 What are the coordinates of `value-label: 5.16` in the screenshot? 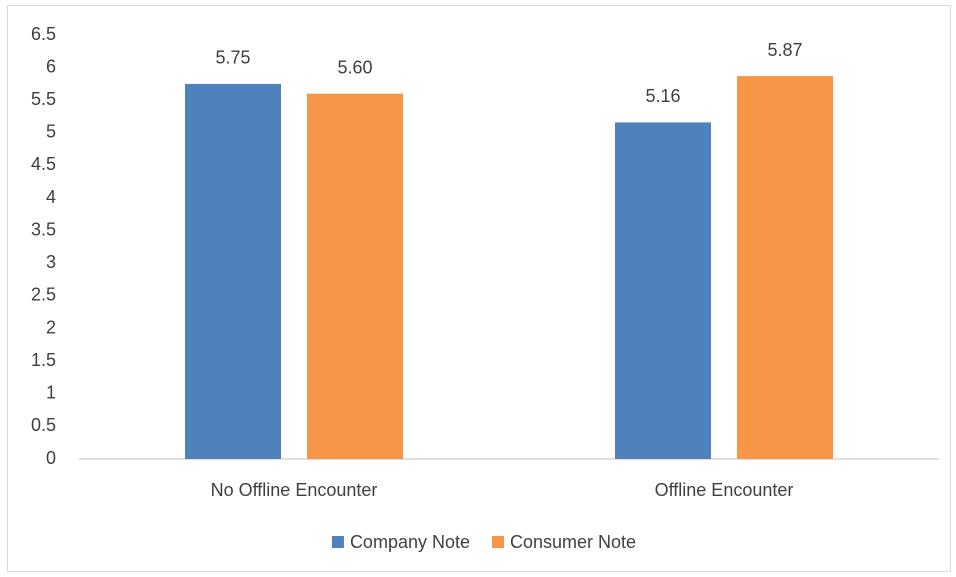 It's located at (662, 96).